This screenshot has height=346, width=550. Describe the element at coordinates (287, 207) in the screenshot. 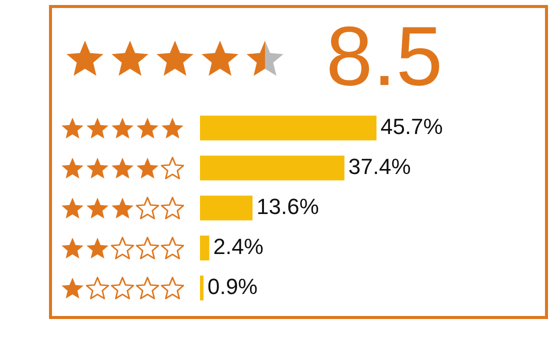

I see `data-label: 13.6%` at that location.